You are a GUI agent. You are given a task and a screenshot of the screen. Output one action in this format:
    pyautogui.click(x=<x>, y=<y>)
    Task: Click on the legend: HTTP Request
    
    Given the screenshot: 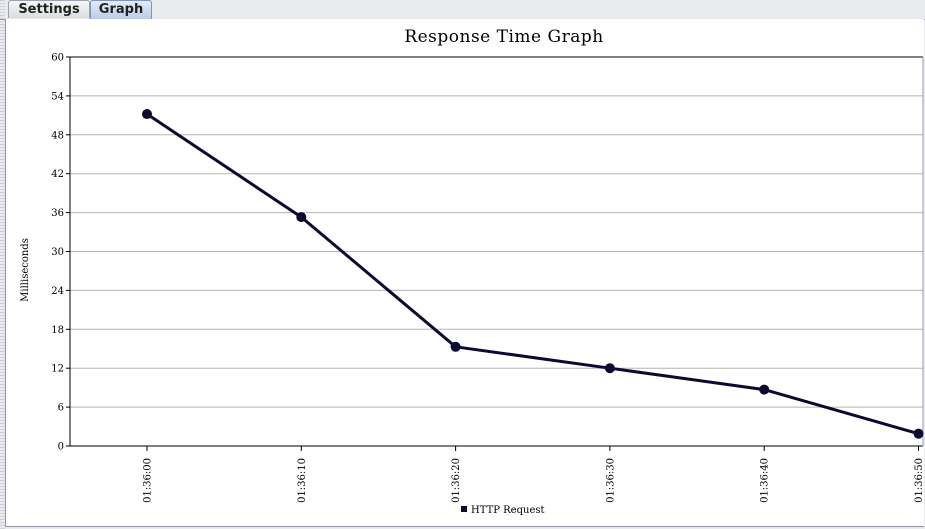 What is the action you would take?
    pyautogui.click(x=503, y=510)
    